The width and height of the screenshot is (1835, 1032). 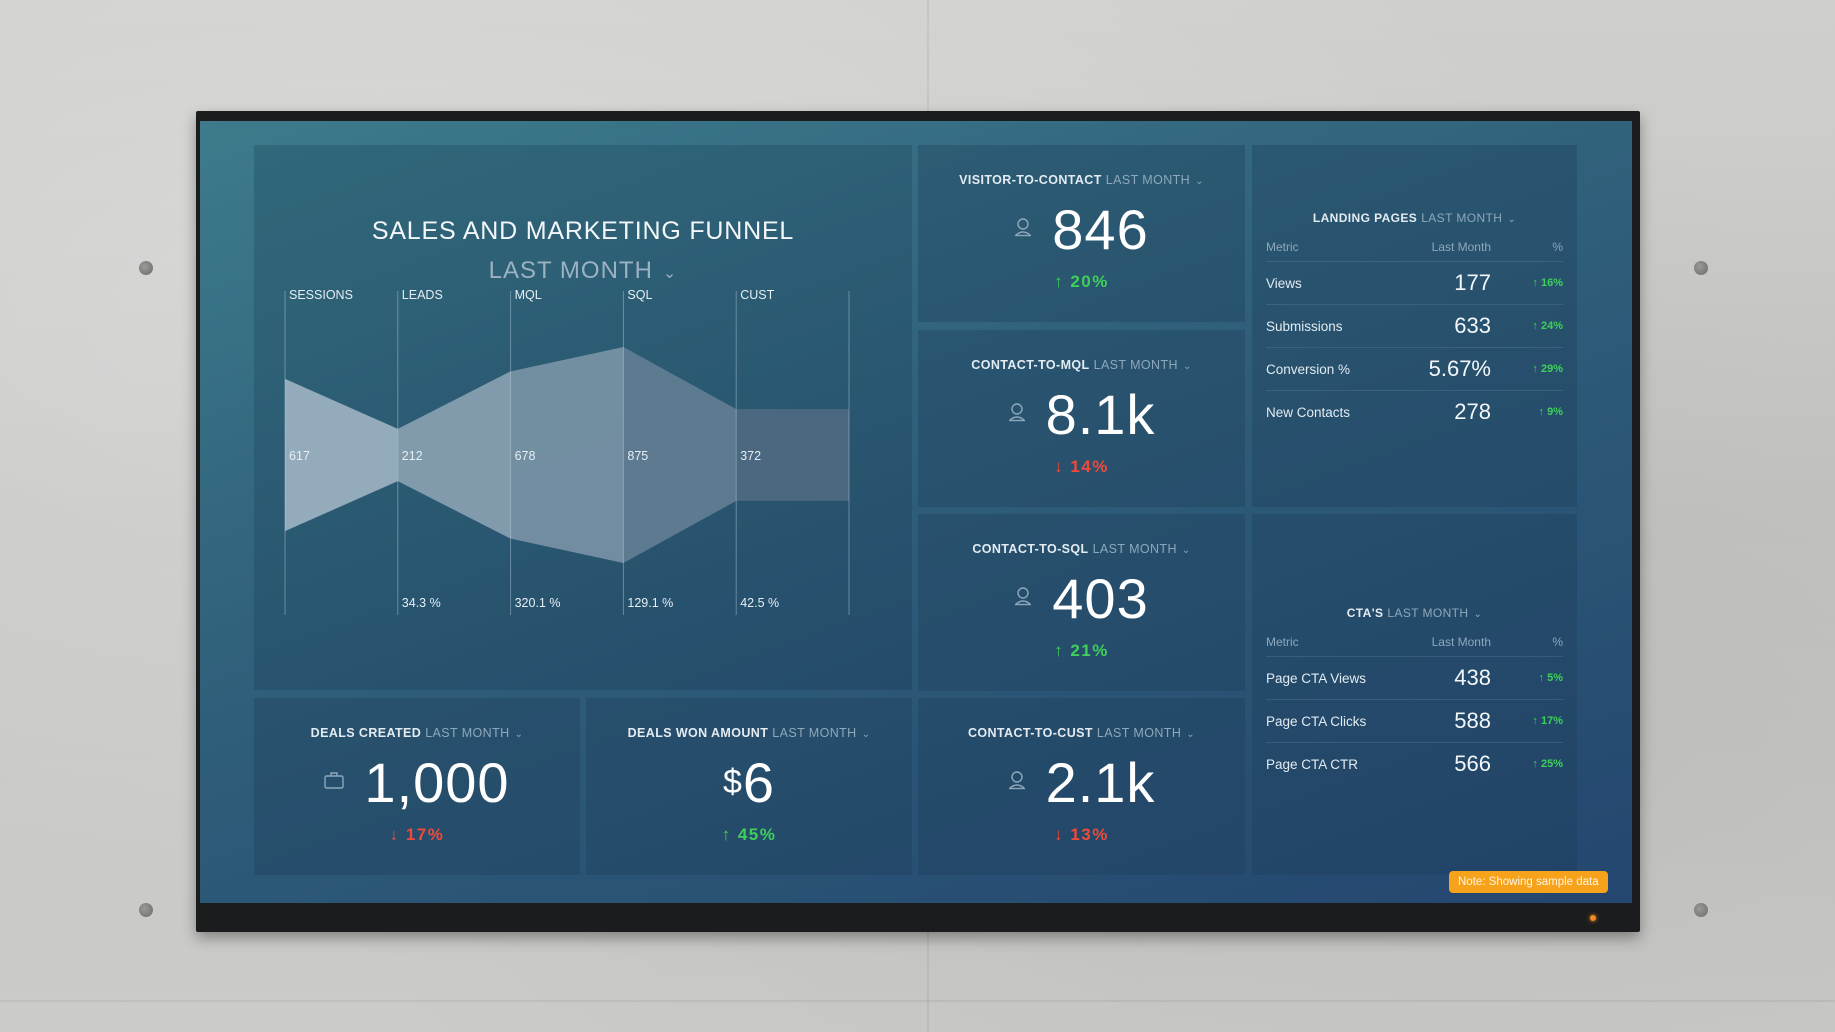 I want to click on contact-to-mql-widget: CONTACT-TO-MQL LAST MONTH ⌄ 8.1k ↓ 14%, so click(x=1081, y=418).